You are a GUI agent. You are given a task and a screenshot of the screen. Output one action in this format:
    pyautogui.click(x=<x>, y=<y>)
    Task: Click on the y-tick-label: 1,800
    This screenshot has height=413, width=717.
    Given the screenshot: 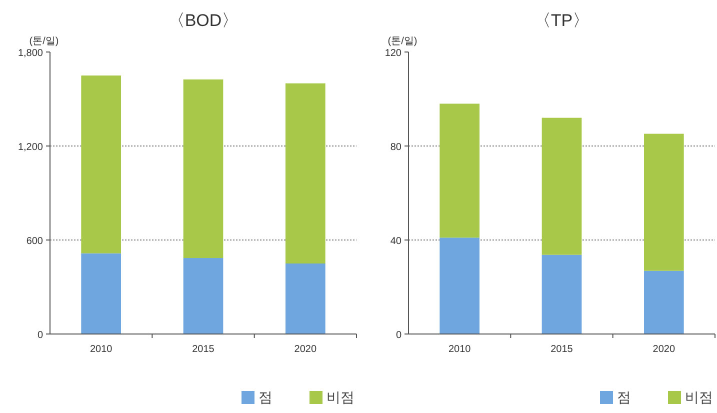 What is the action you would take?
    pyautogui.click(x=31, y=53)
    